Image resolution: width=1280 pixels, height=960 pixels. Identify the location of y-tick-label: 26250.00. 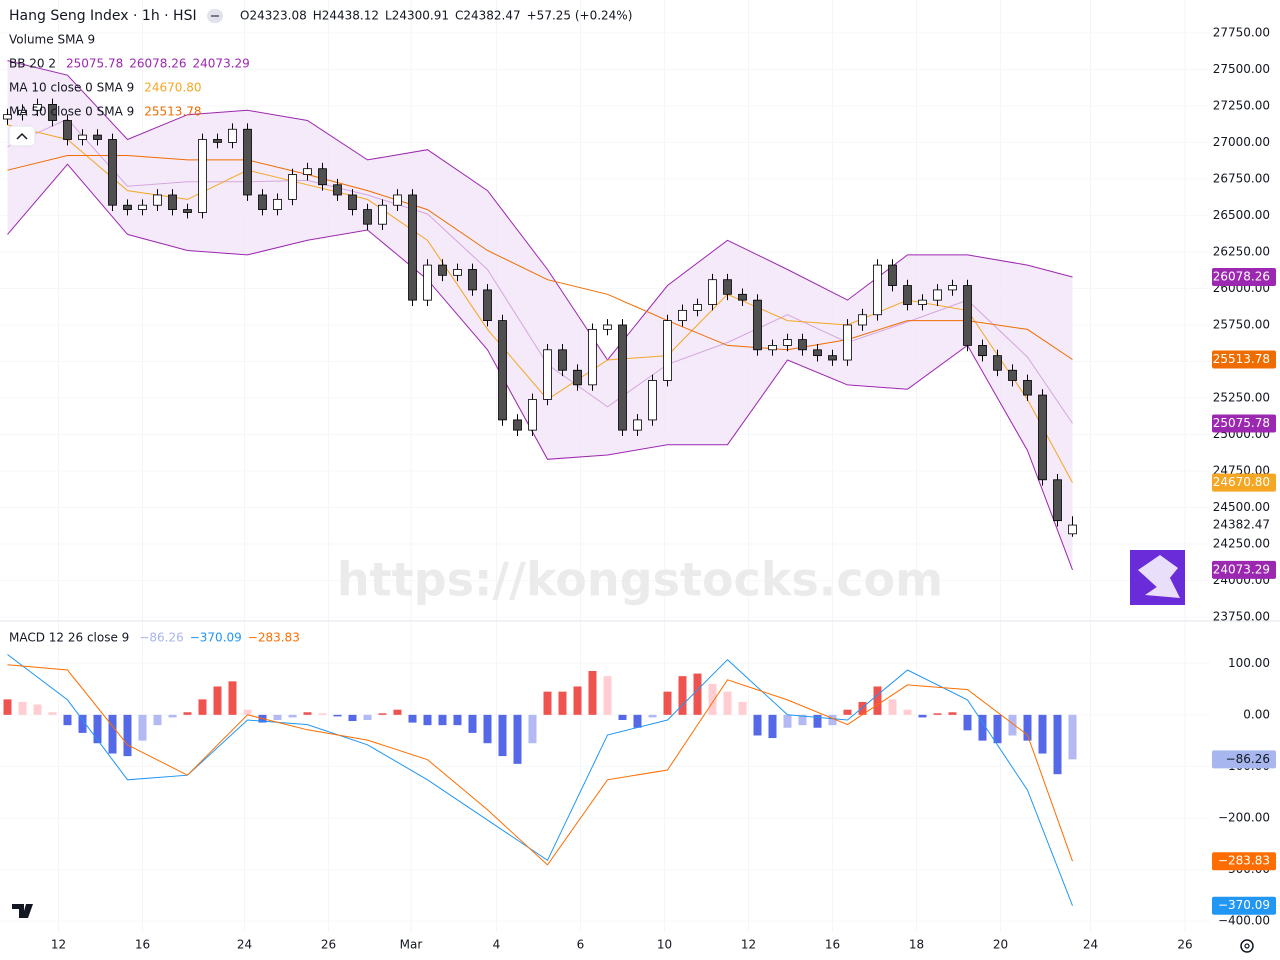
(1241, 251).